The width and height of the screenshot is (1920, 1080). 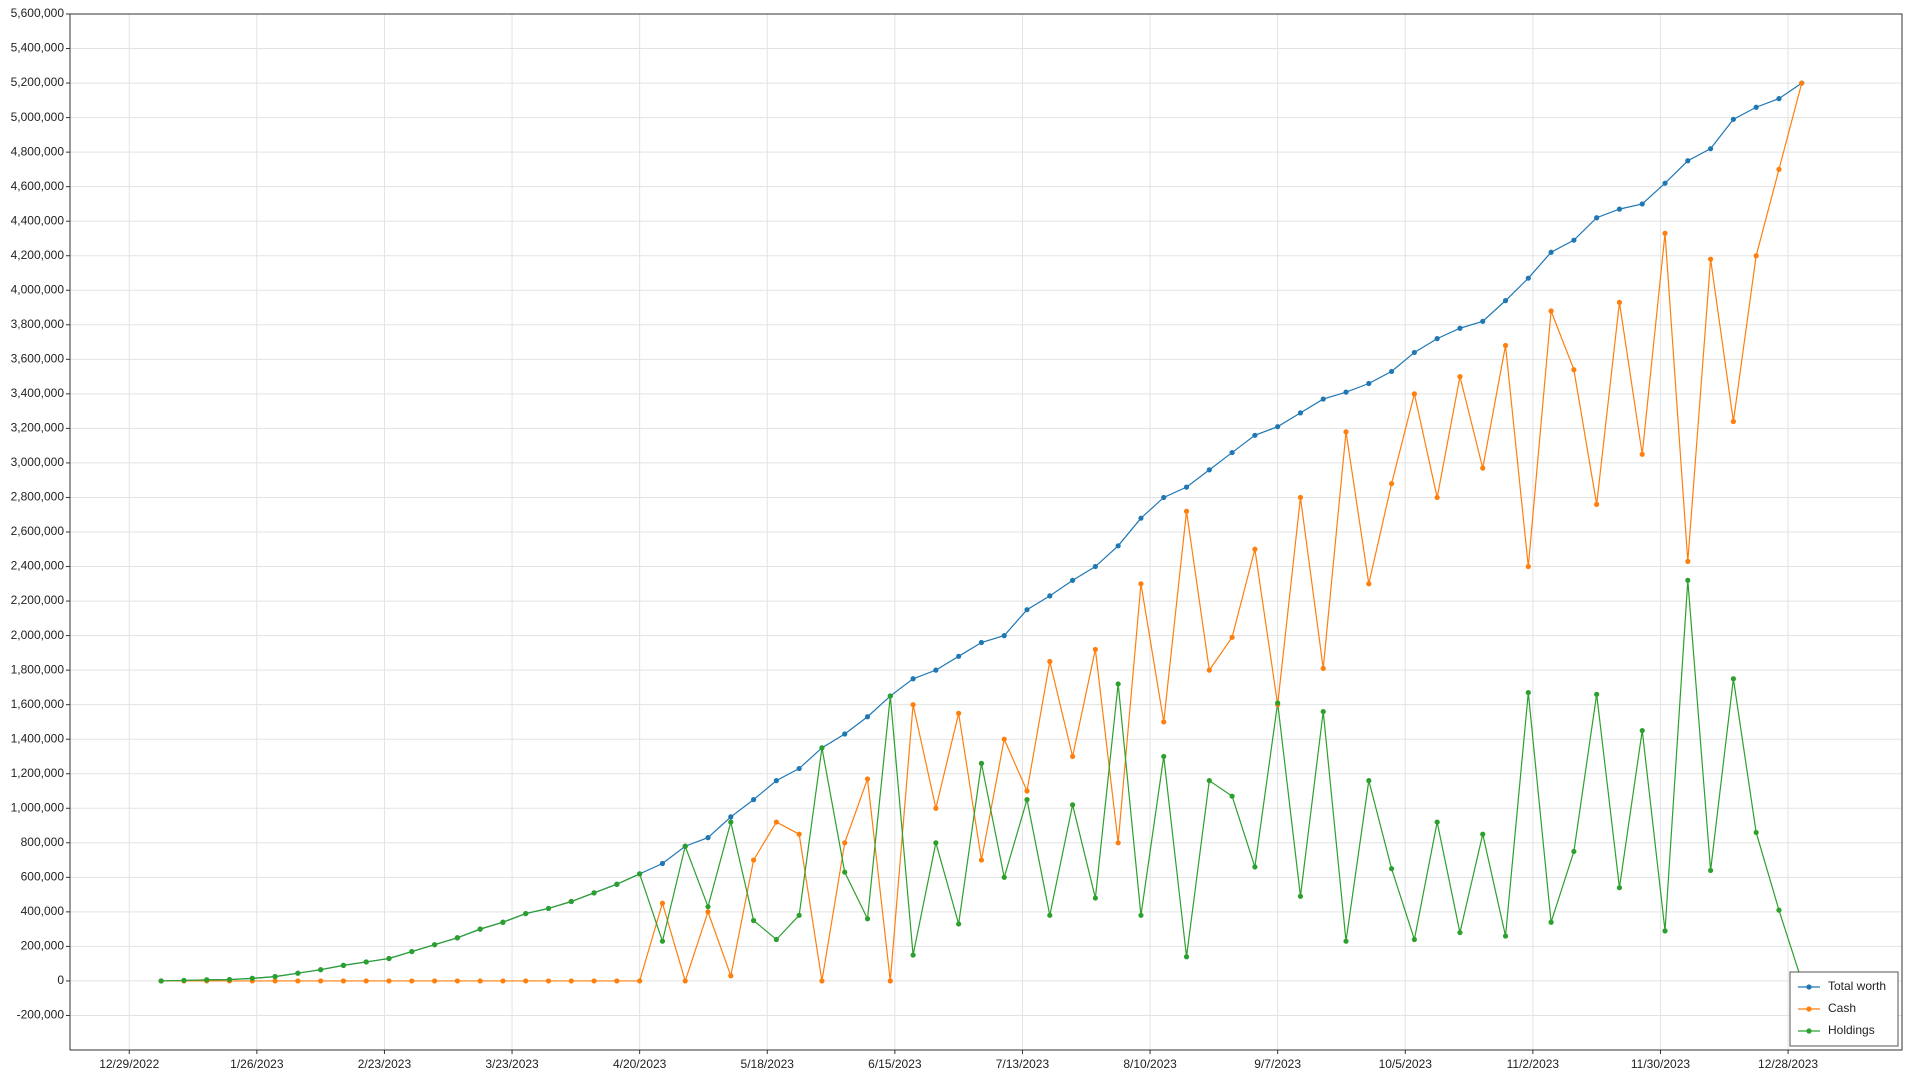 I want to click on y-tick-label: 2,800,000, so click(x=38, y=497).